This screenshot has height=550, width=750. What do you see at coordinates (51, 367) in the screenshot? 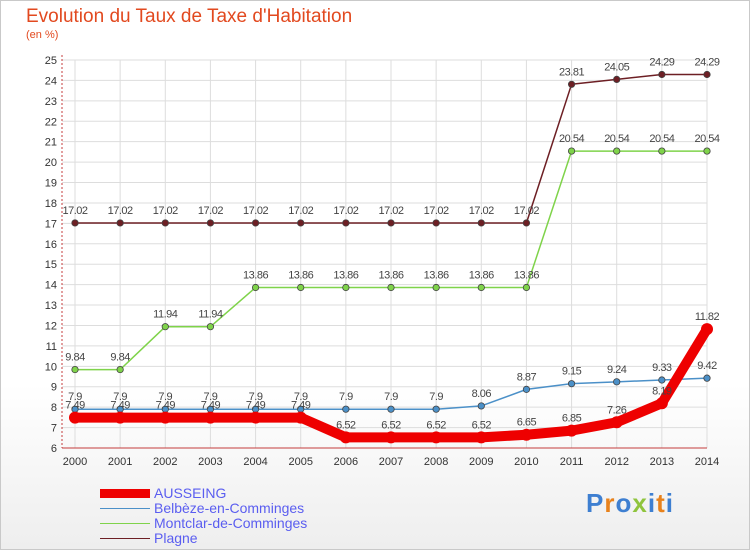
I see `y-tick-label: 10` at bounding box center [51, 367].